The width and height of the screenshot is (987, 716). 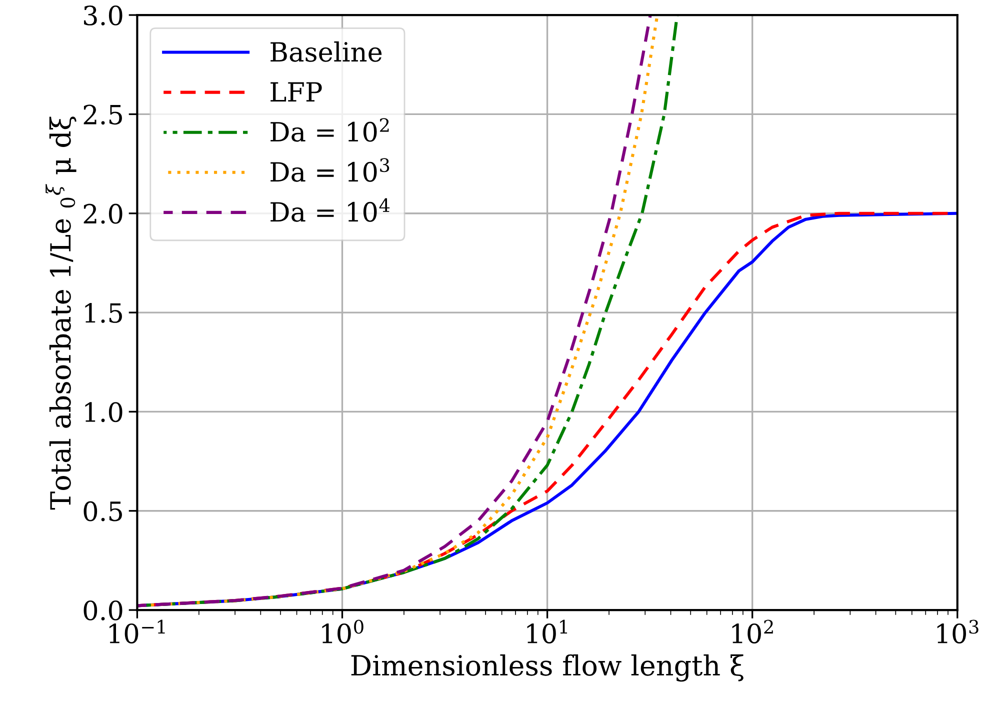 I want to click on legend-label: Da = 10$^{4}$, so click(x=330, y=210).